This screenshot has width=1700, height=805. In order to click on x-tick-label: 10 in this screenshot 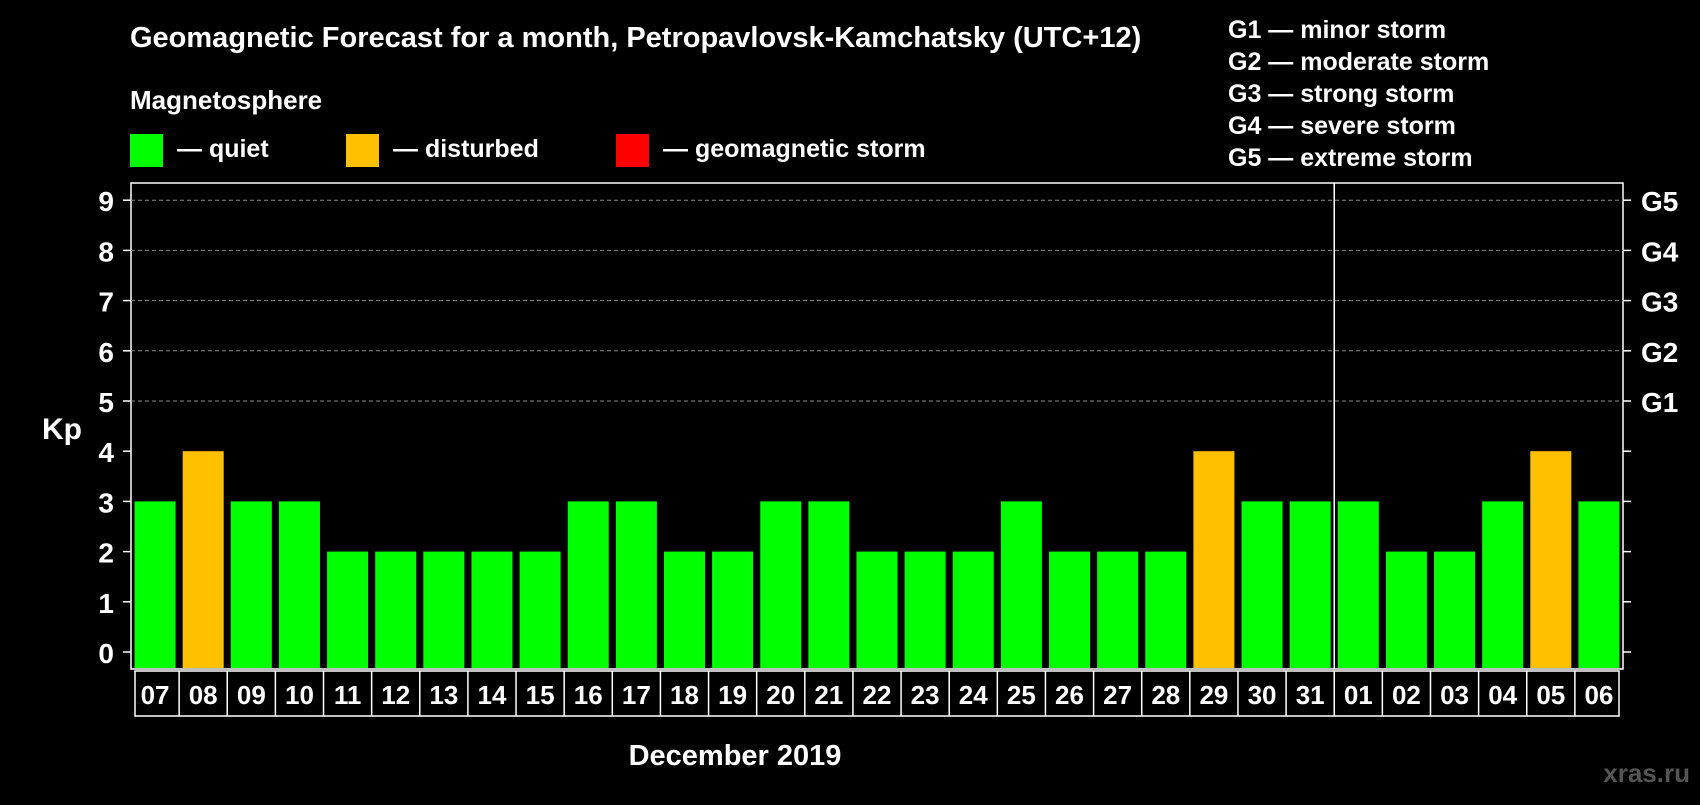, I will do `click(299, 695)`.